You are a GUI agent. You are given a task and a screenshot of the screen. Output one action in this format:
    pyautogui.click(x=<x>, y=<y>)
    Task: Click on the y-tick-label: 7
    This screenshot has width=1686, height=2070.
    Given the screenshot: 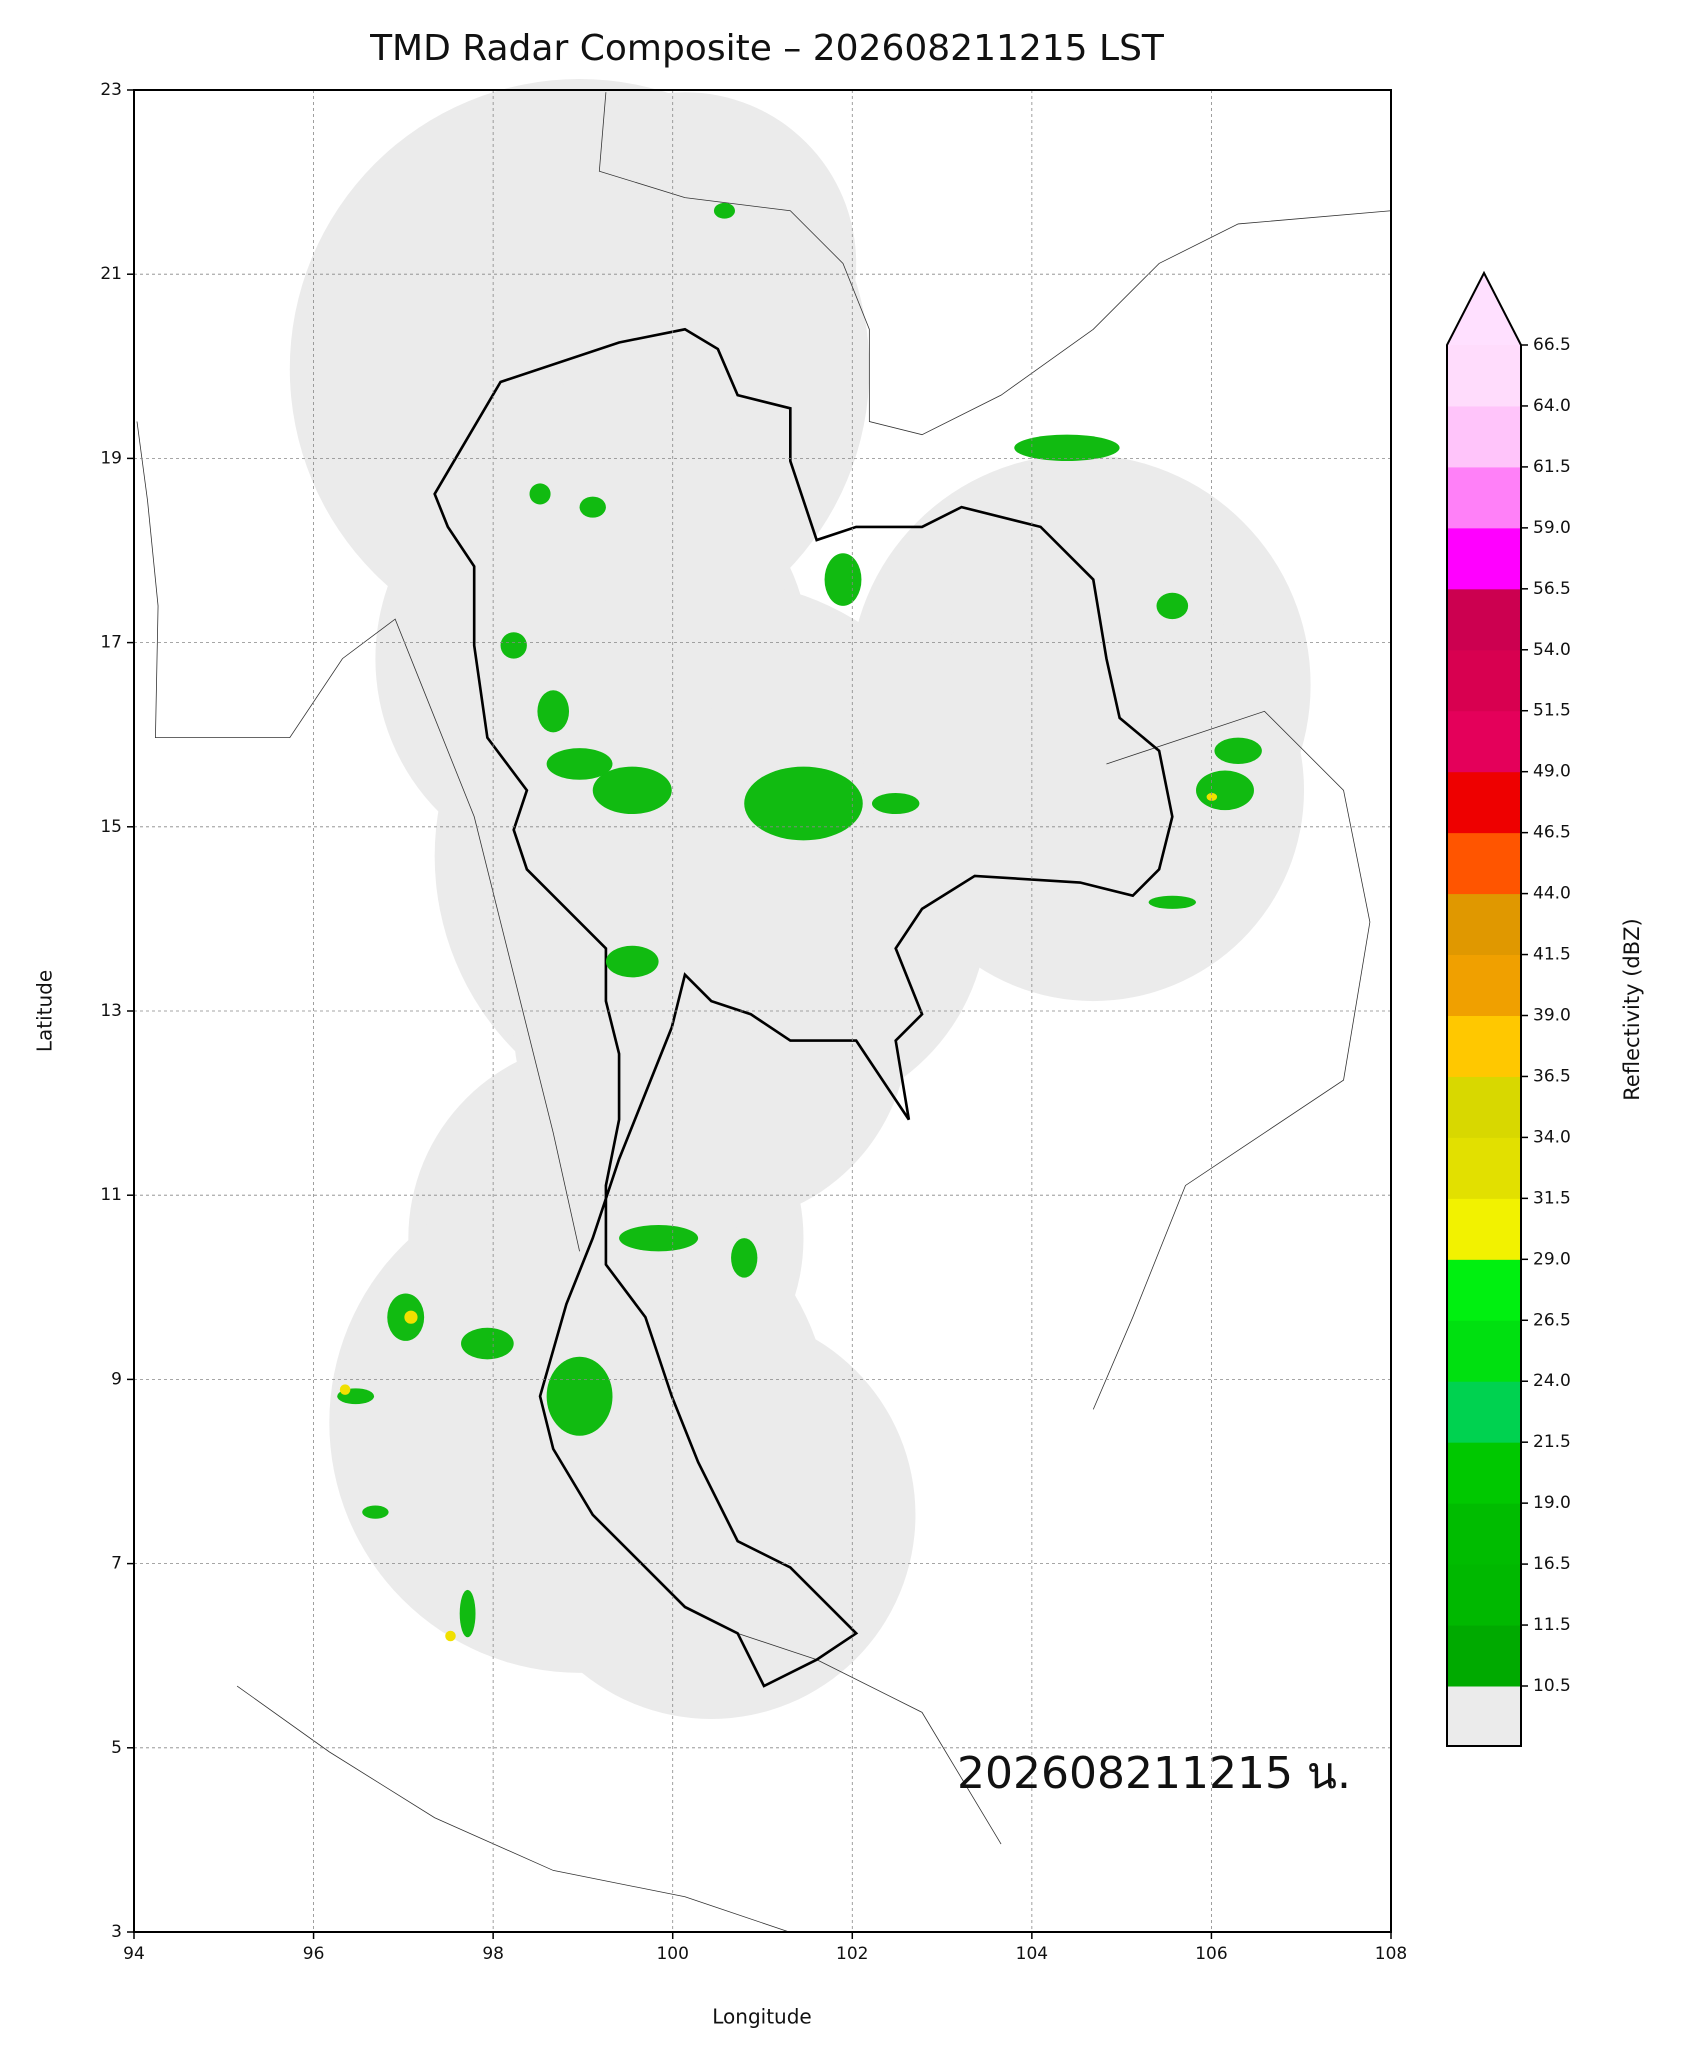 What is the action you would take?
    pyautogui.click(x=116, y=1564)
    